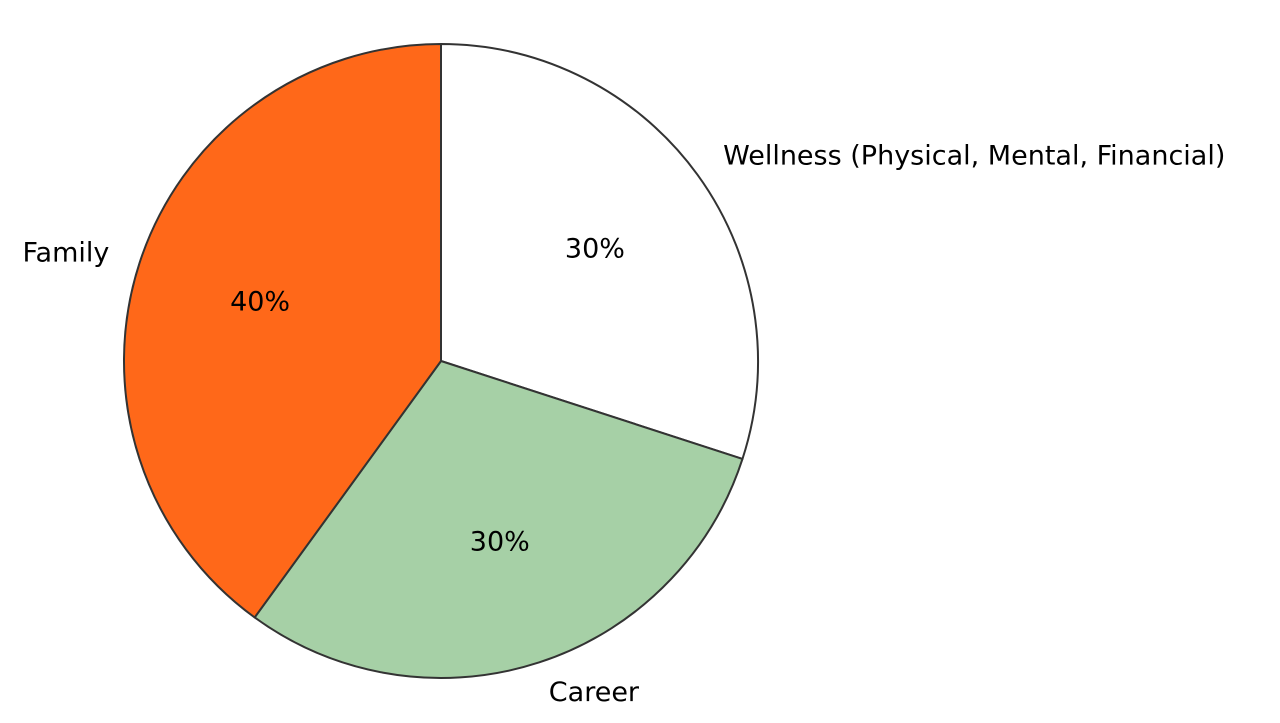 The image size is (1280, 723). Describe the element at coordinates (66, 253) in the screenshot. I see `pie-category-label: Family` at that location.